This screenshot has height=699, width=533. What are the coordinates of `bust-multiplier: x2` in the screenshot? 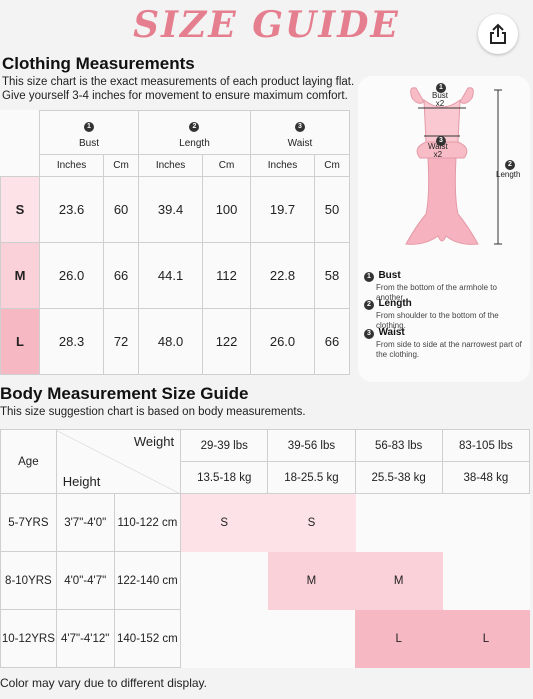 It's located at (440, 103).